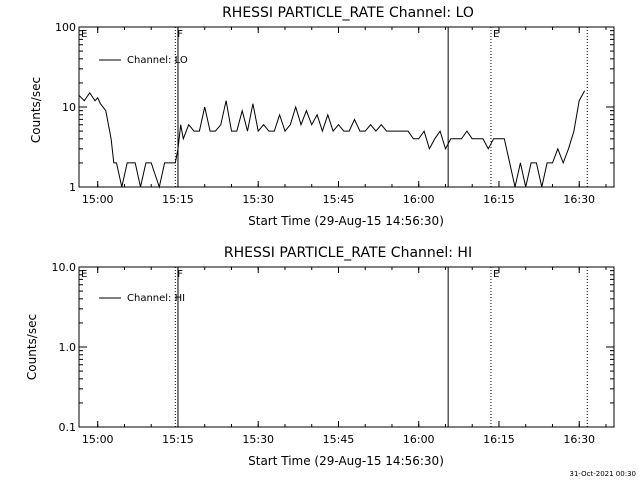 This screenshot has width=640, height=480. I want to click on x-tick-label-hi: 16:15, so click(499, 439).